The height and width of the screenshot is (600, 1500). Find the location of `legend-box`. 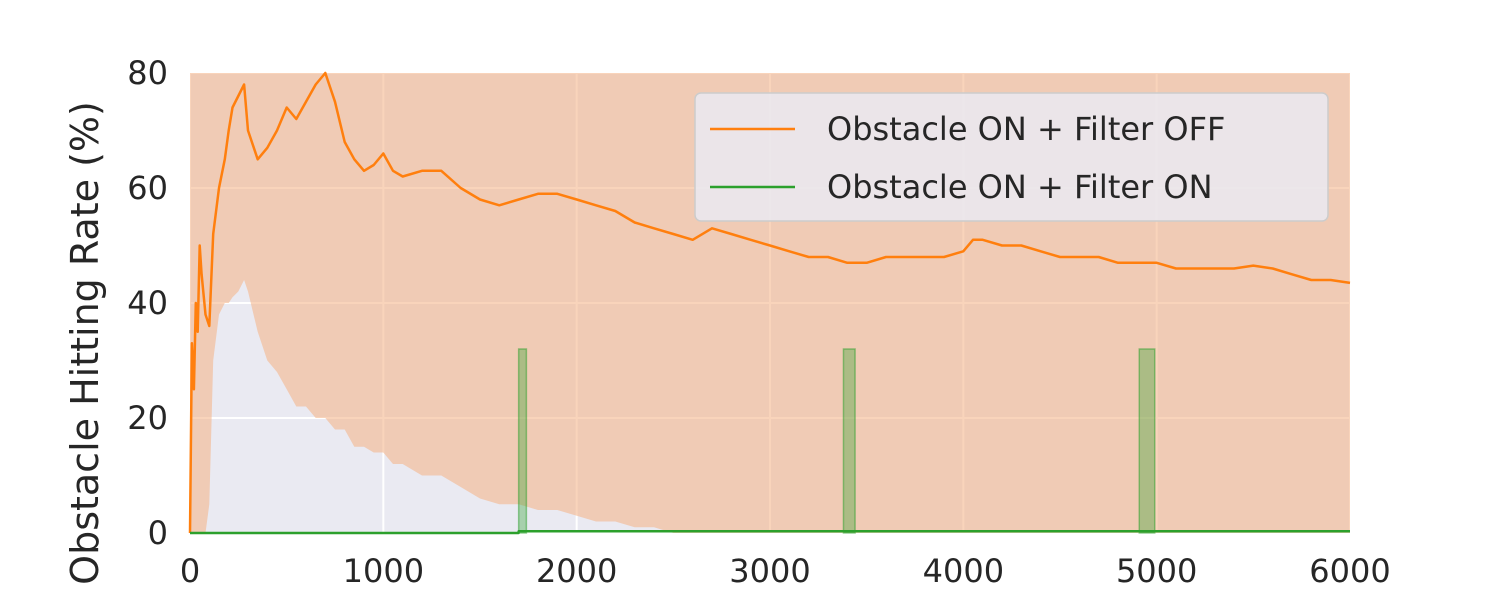

legend-box is located at coordinates (1011, 157).